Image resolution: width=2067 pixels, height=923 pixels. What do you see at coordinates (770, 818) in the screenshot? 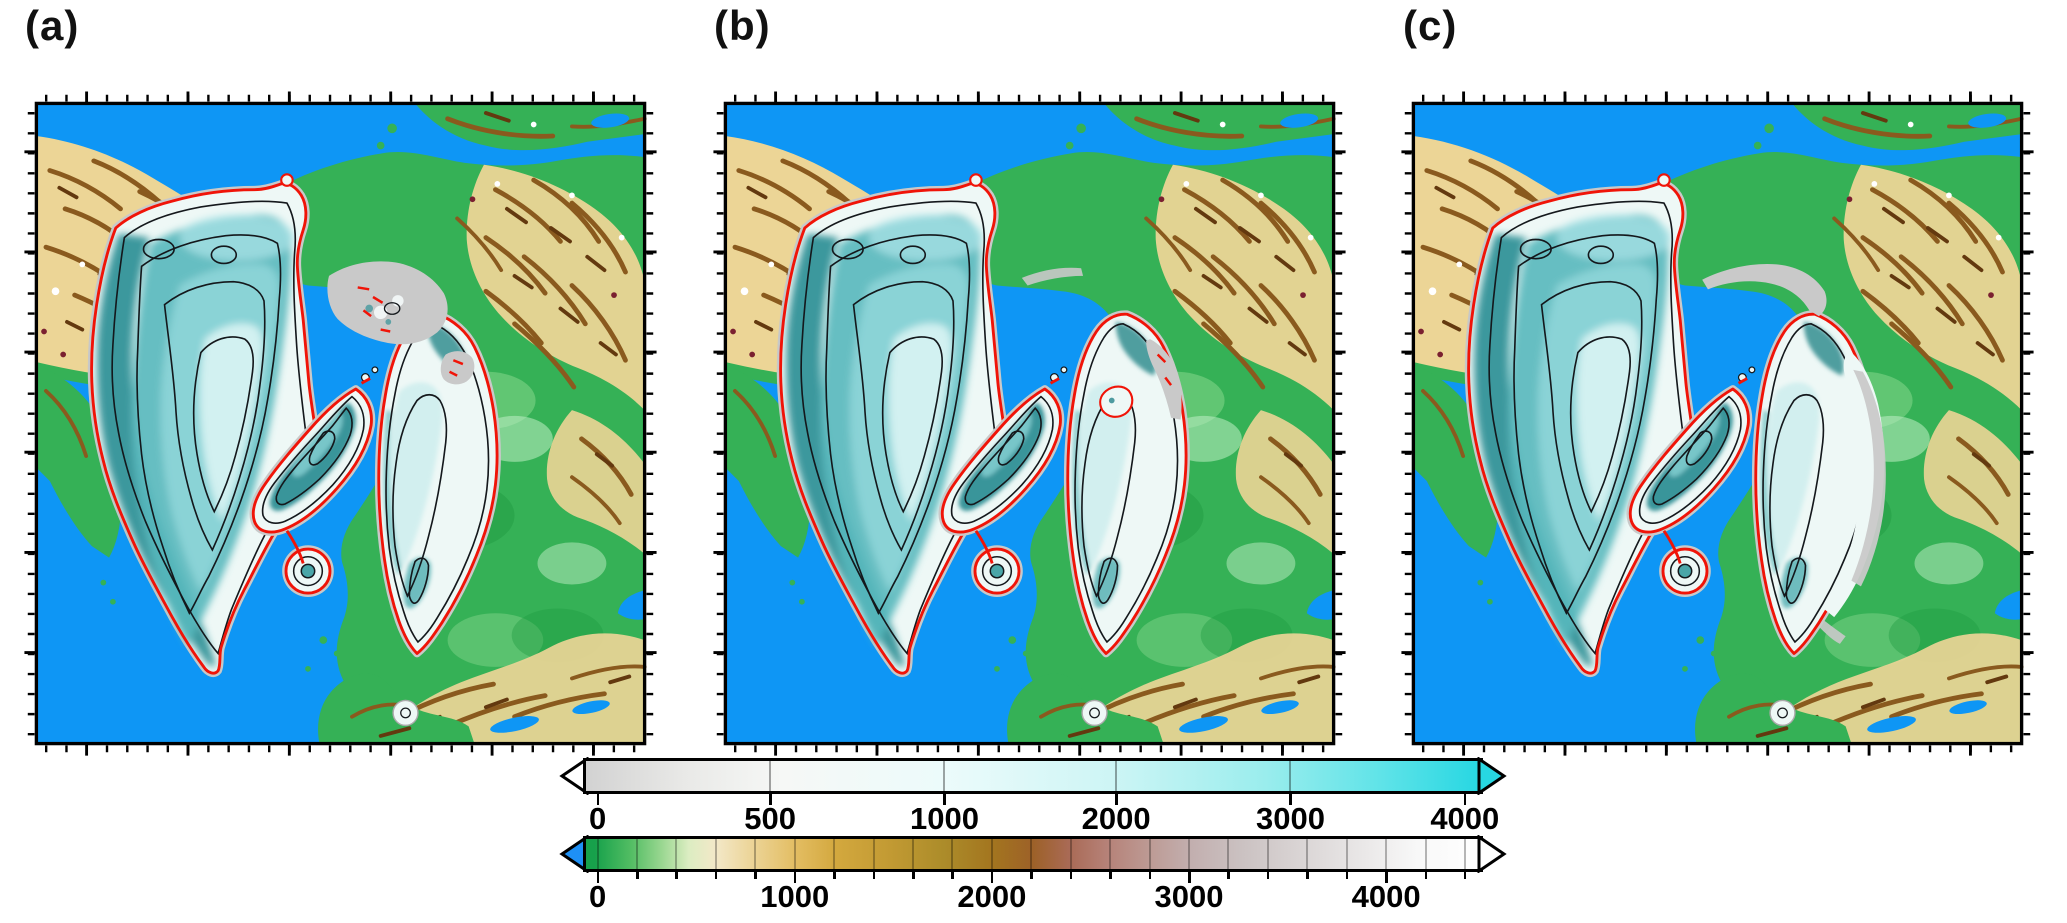
I see `colorbar-tick-label: 500` at bounding box center [770, 818].